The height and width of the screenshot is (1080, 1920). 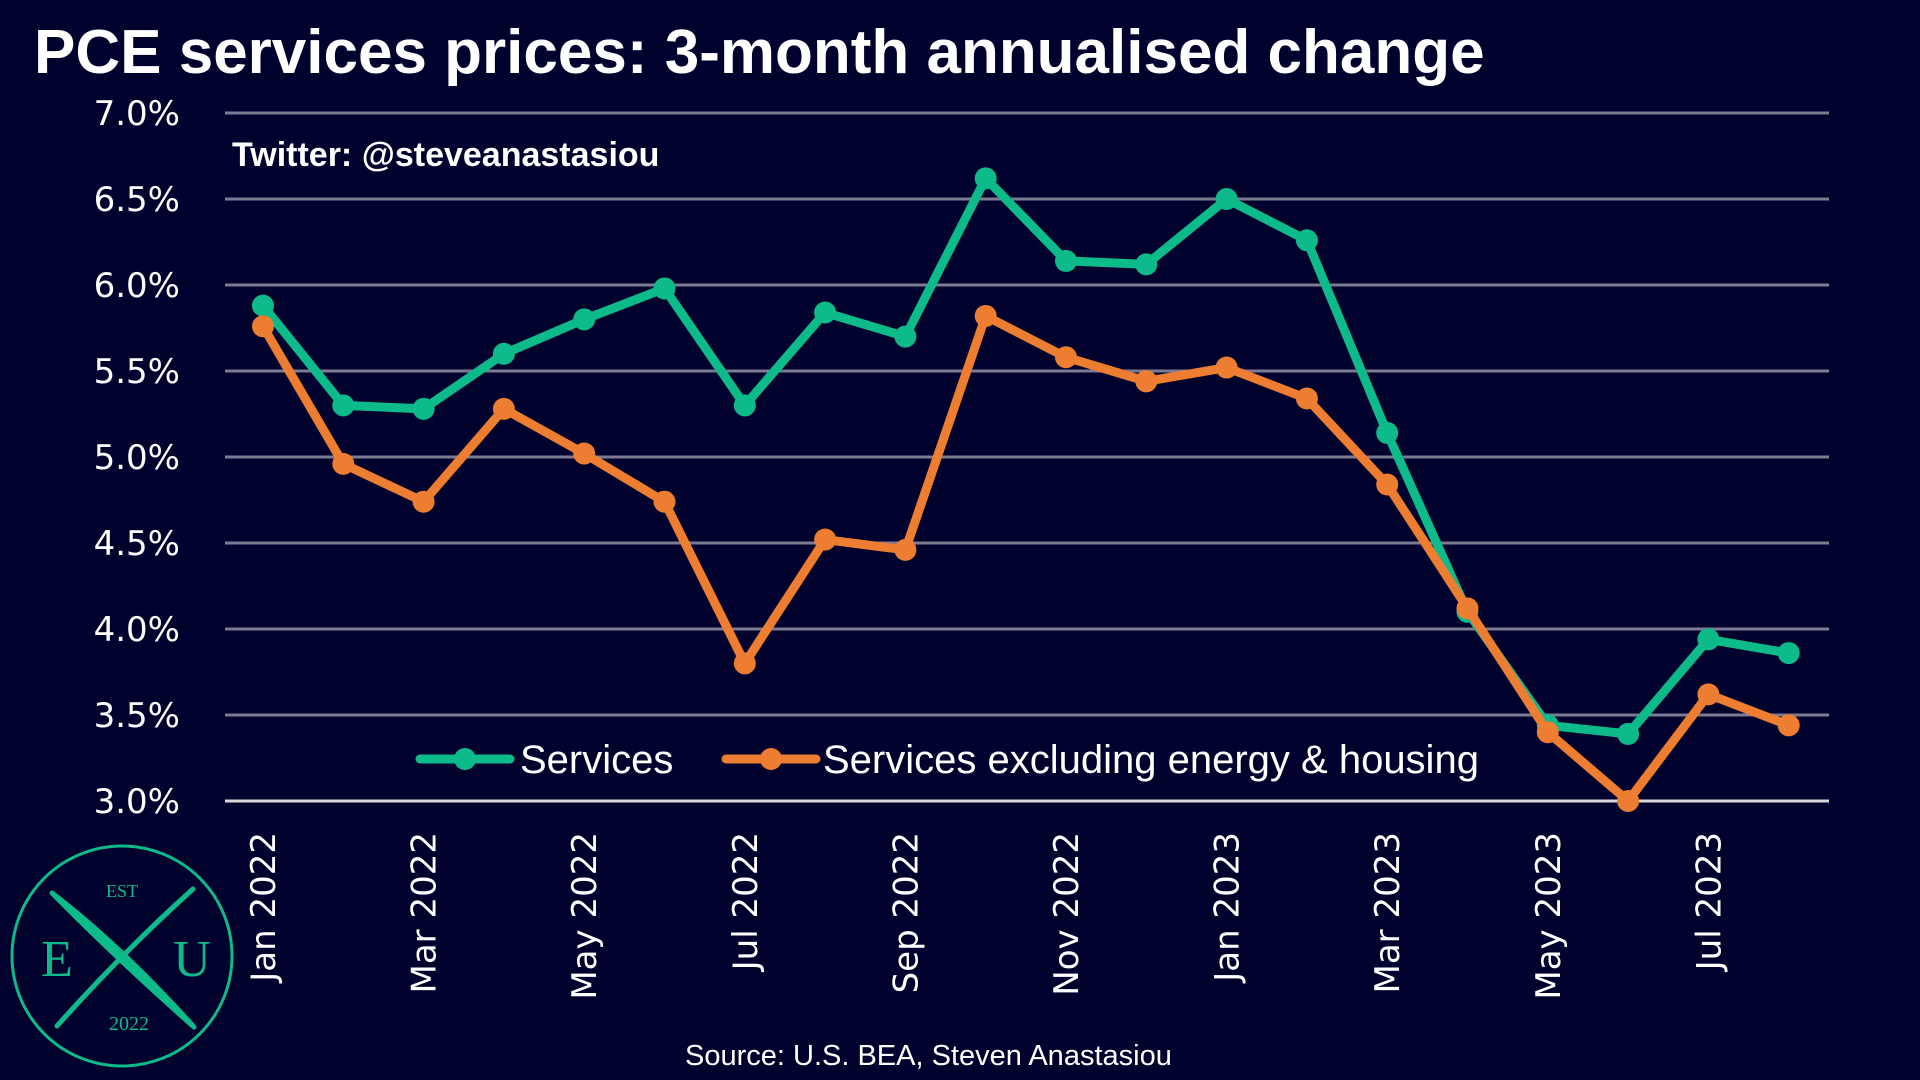 I want to click on logo-est: EST, so click(x=122, y=891).